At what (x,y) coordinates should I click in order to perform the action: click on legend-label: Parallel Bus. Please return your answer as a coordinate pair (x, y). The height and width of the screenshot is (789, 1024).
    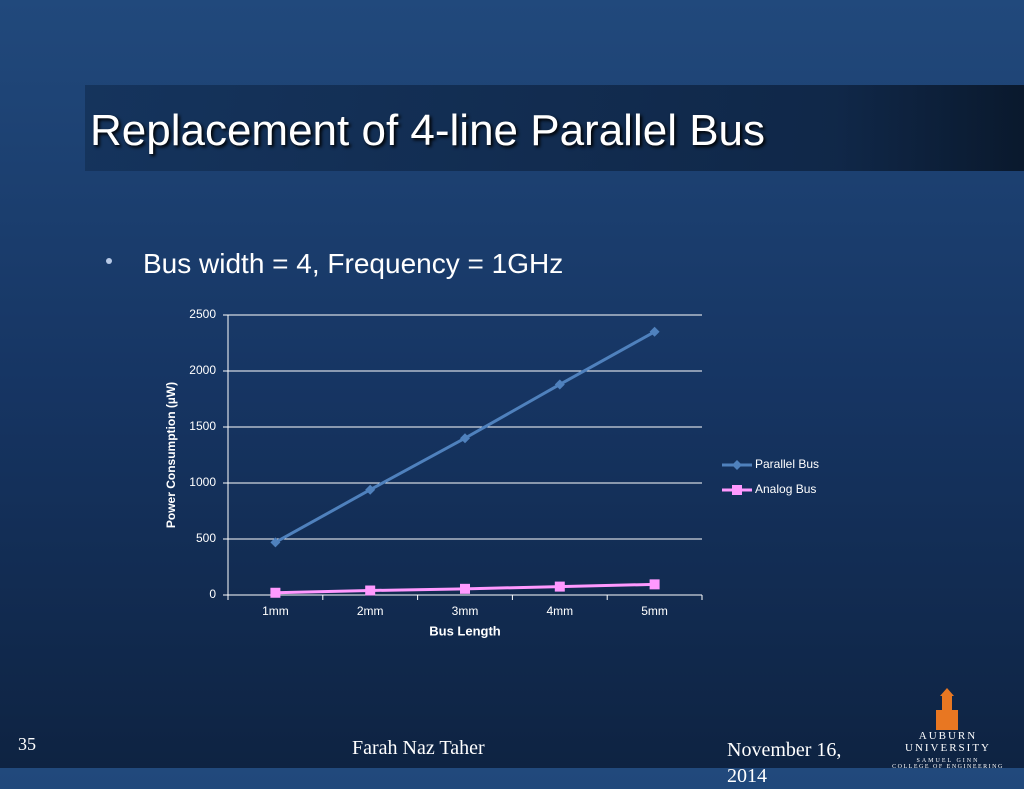
    Looking at the image, I should click on (787, 464).